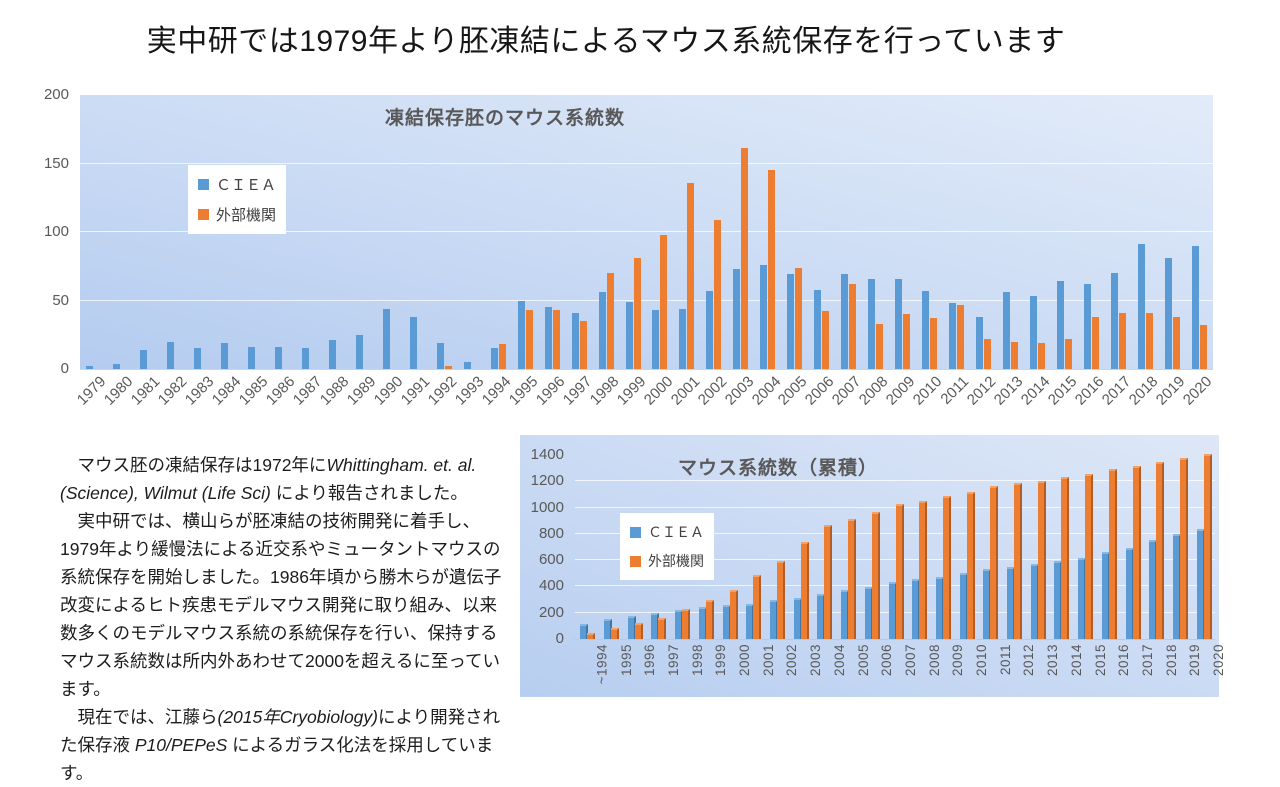 The height and width of the screenshot is (787, 1280). I want to click on slide-title: 実中研では1979年より胚凍結によるマウス系統保存を行っています, so click(606, 41).